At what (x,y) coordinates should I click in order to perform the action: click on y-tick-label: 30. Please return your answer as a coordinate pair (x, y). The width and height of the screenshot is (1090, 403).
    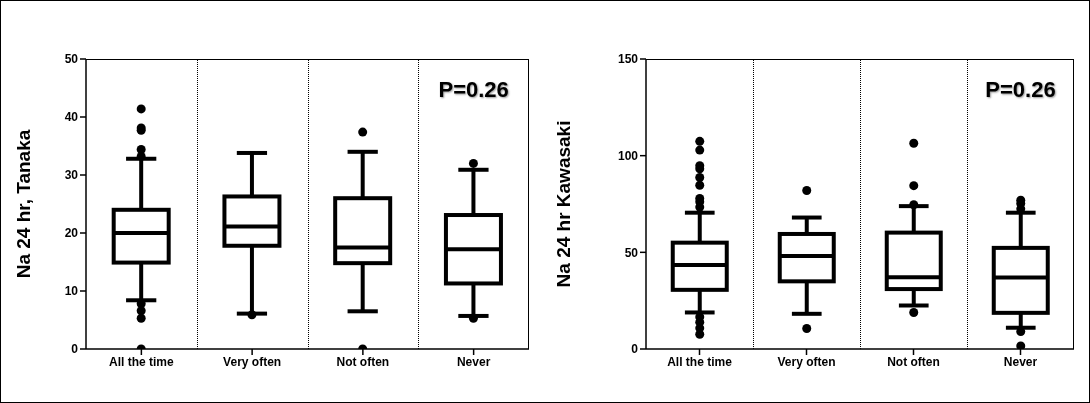
    Looking at the image, I should click on (71, 175).